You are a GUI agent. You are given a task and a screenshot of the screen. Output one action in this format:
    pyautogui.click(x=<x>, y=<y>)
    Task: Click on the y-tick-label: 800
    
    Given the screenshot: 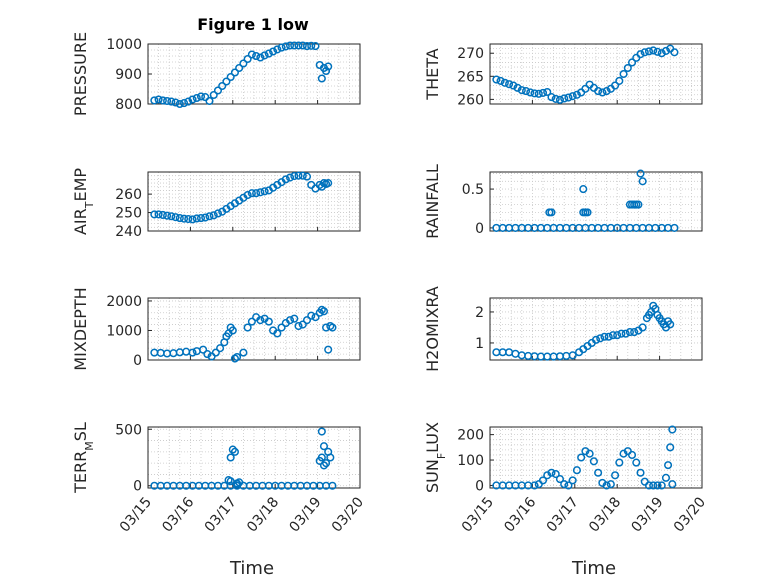 What is the action you would take?
    pyautogui.click(x=128, y=105)
    